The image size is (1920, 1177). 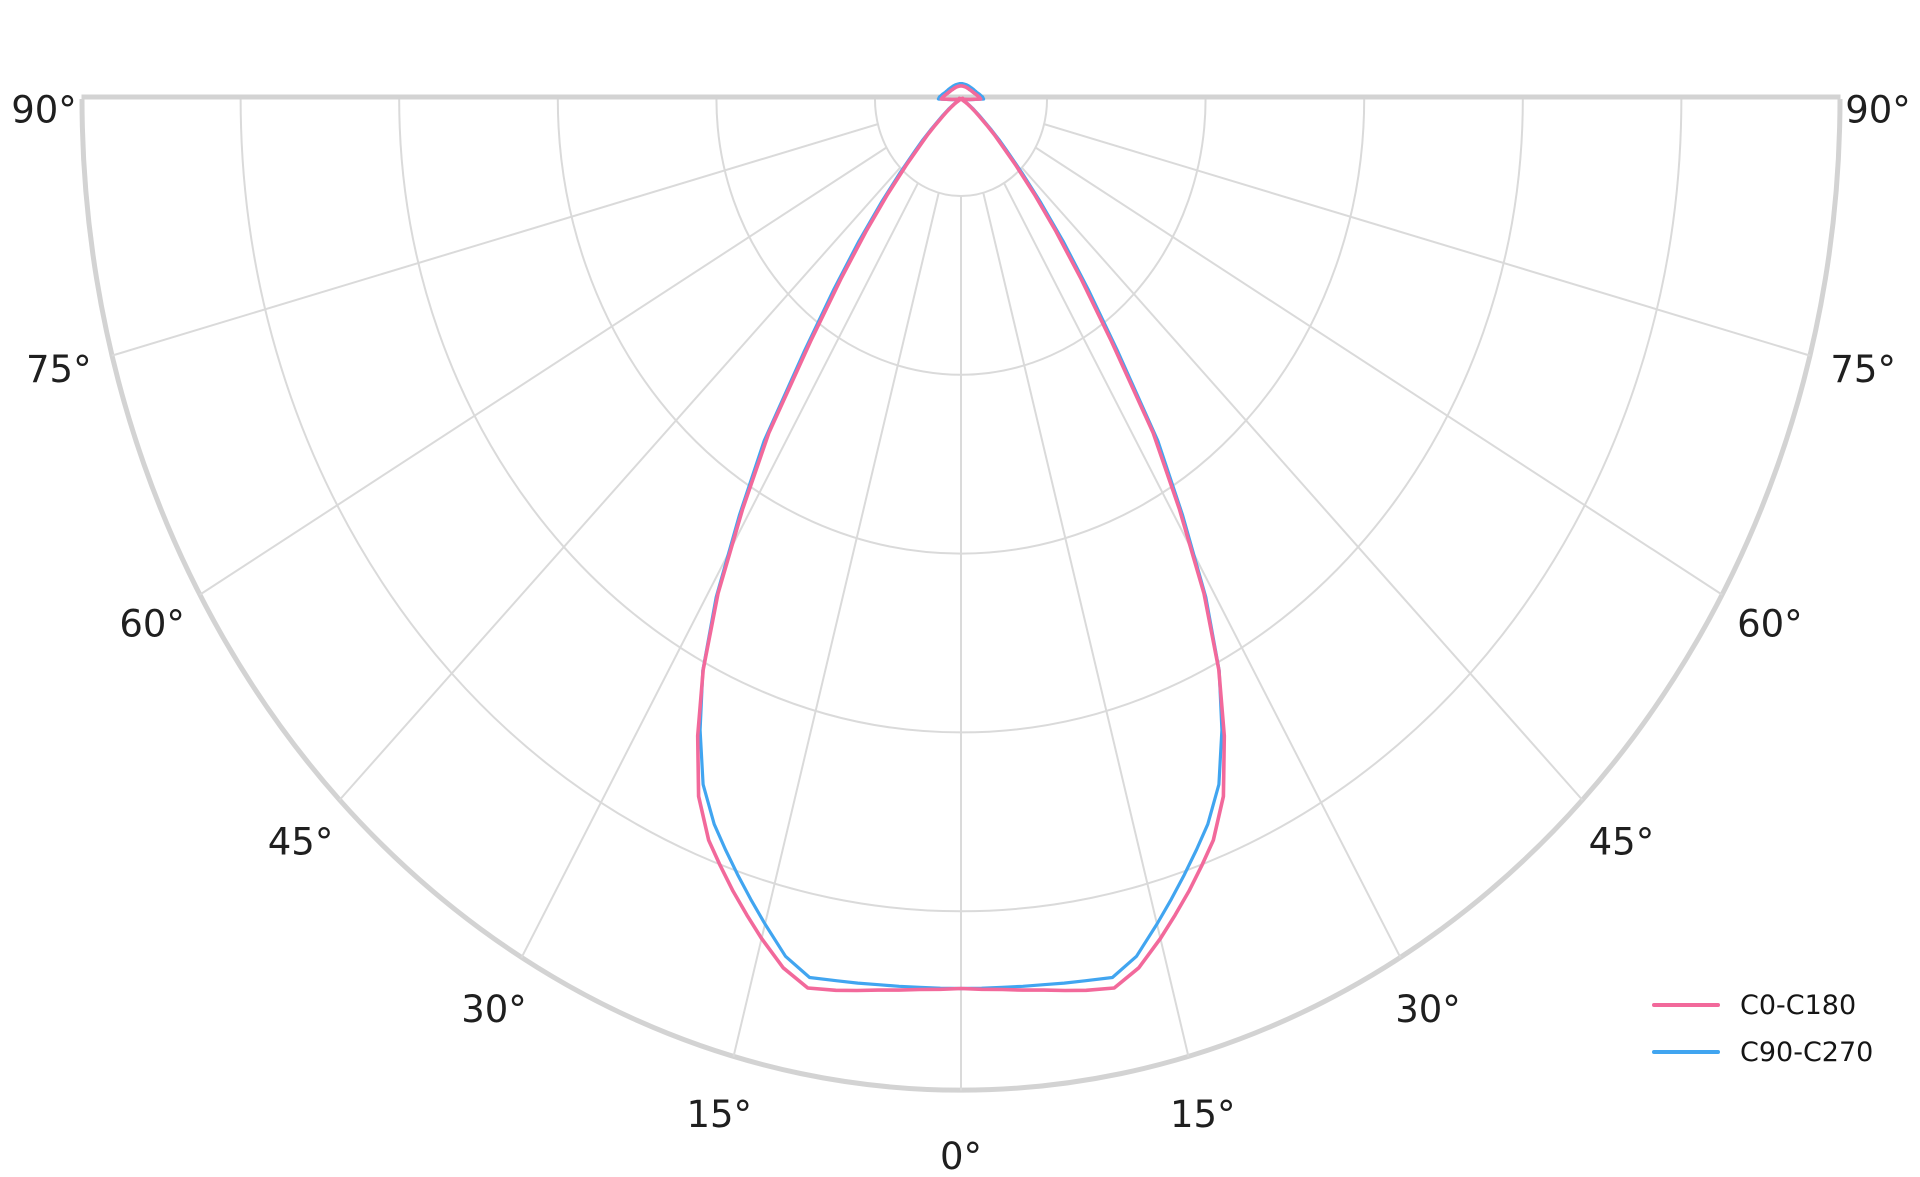 What do you see at coordinates (495, 240) in the screenshot?
I see `grid-spoke--75` at bounding box center [495, 240].